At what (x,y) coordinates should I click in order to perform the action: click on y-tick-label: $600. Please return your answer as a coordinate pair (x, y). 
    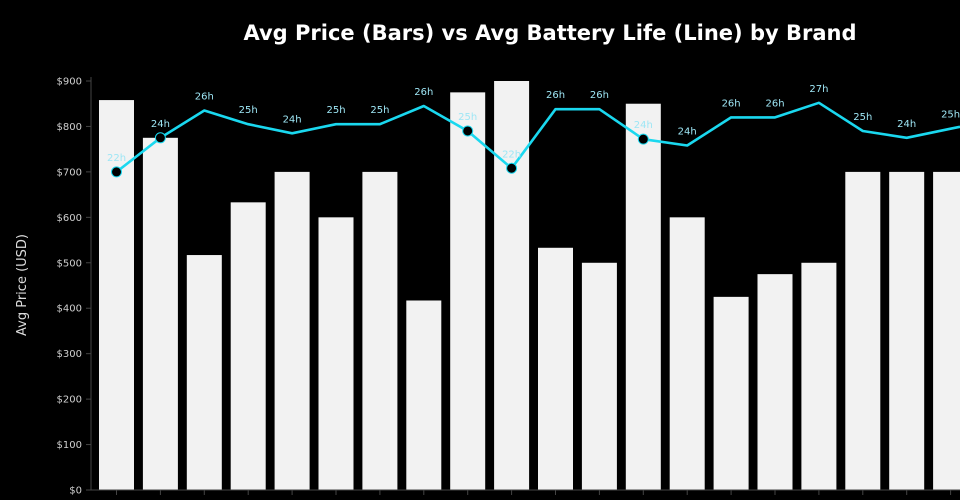
    Looking at the image, I should click on (69, 218).